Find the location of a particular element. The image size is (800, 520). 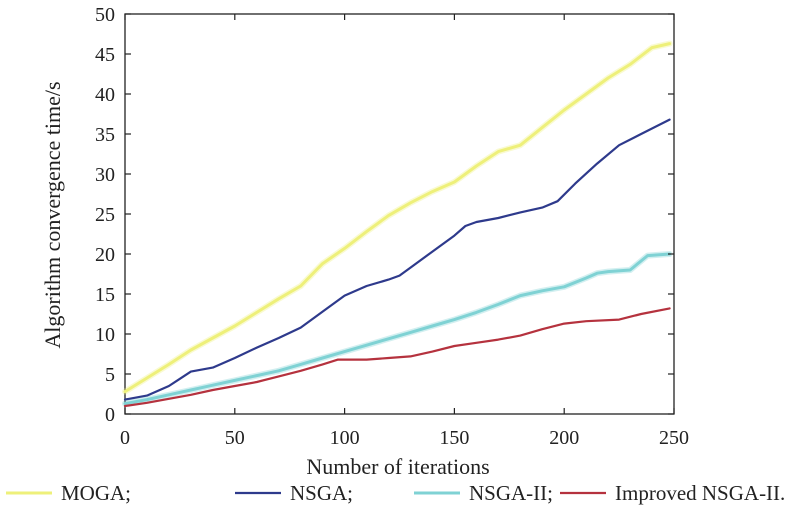

x-tick-label: 200 is located at coordinates (564, 438).